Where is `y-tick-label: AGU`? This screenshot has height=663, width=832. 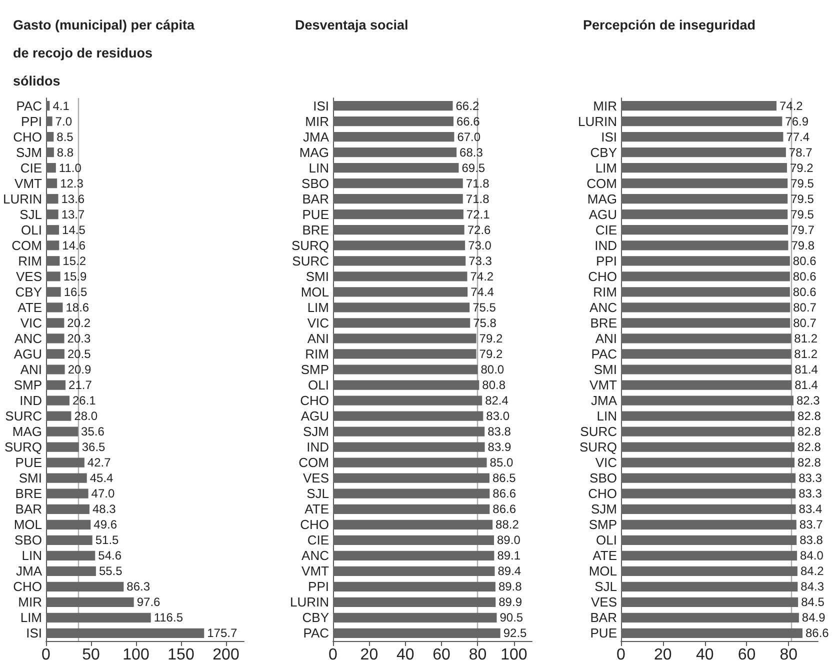 y-tick-label: AGU is located at coordinates (602, 214).